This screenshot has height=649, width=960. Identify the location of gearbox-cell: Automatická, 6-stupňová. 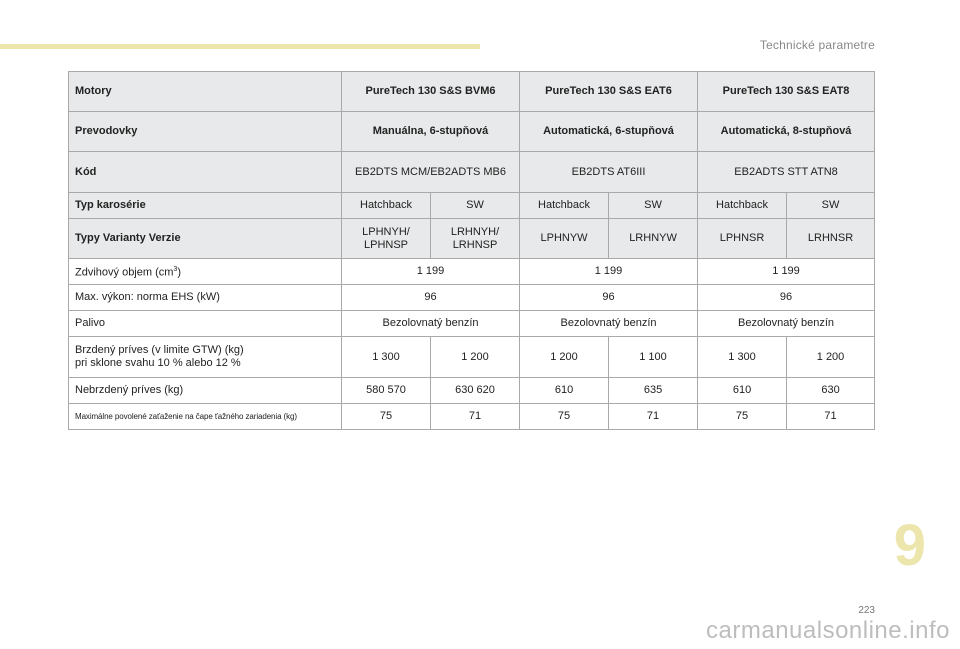
(609, 131).